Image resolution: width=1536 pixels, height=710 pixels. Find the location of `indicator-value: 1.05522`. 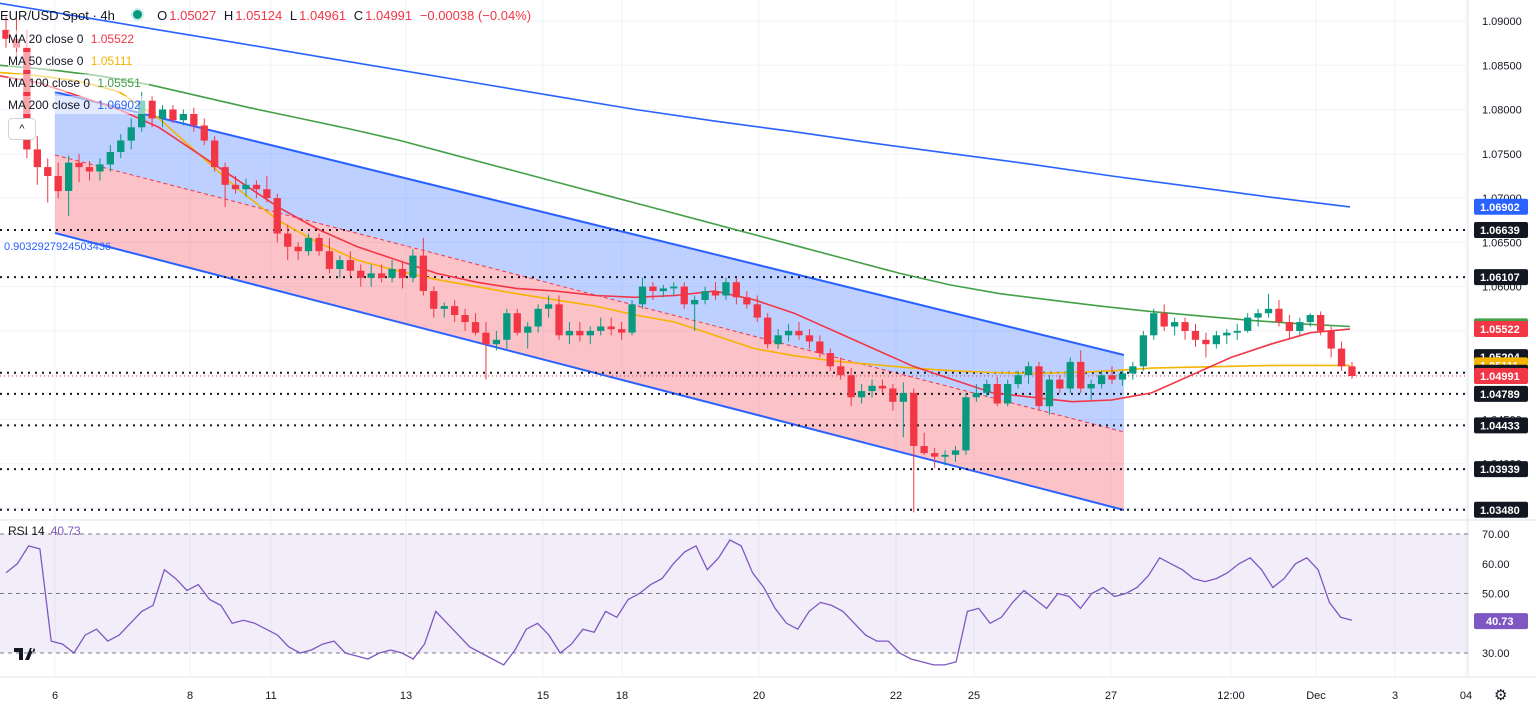

indicator-value: 1.05522 is located at coordinates (112, 39).